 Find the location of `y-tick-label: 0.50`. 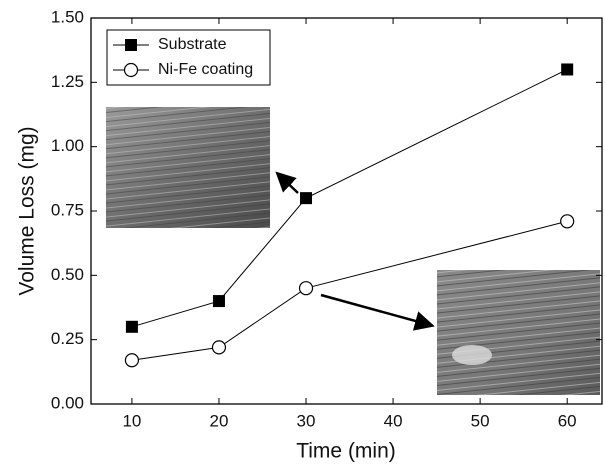

y-tick-label: 0.50 is located at coordinates (67, 274).